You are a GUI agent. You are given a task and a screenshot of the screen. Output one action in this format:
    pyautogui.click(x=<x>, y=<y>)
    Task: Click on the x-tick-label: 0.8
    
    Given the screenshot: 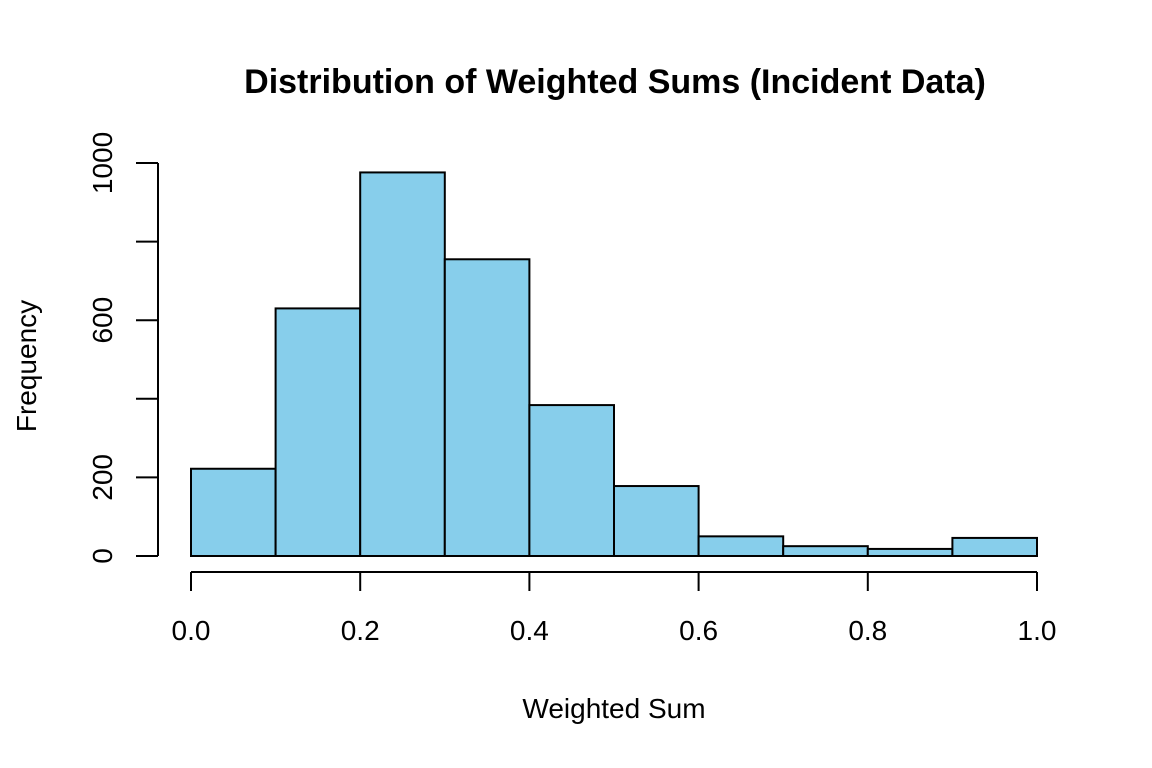 What is the action you would take?
    pyautogui.click(x=867, y=630)
    